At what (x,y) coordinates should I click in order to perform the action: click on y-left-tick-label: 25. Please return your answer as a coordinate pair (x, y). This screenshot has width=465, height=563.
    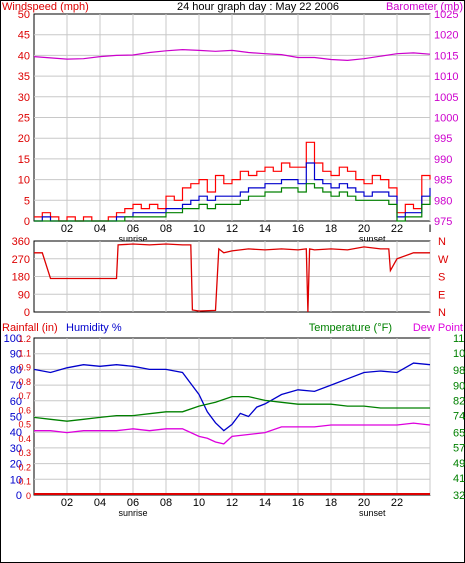
    Looking at the image, I should click on (24, 119).